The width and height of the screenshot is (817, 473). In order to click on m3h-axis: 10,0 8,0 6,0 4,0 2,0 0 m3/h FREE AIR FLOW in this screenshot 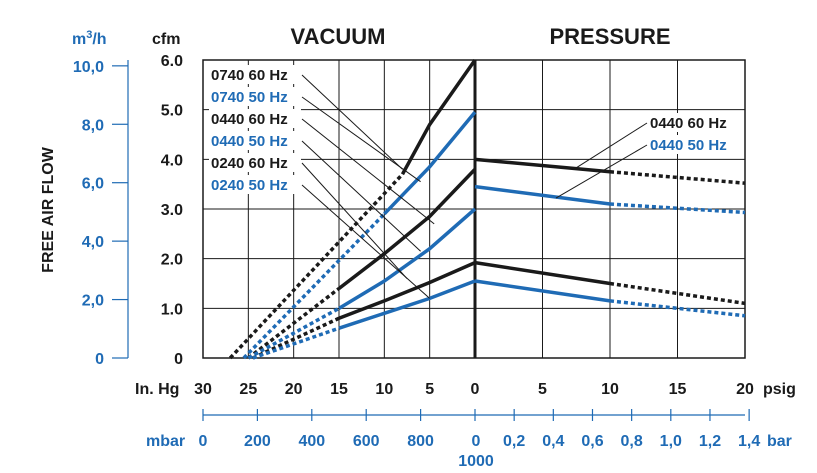, I will do `click(84, 198)`.